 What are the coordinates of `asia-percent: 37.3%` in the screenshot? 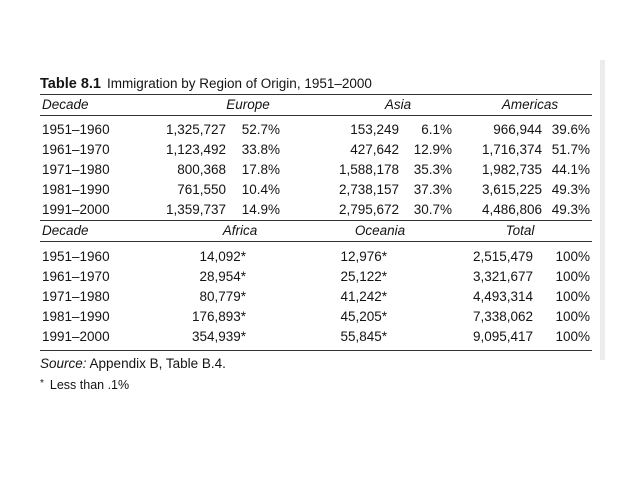 It's located at (432, 189).